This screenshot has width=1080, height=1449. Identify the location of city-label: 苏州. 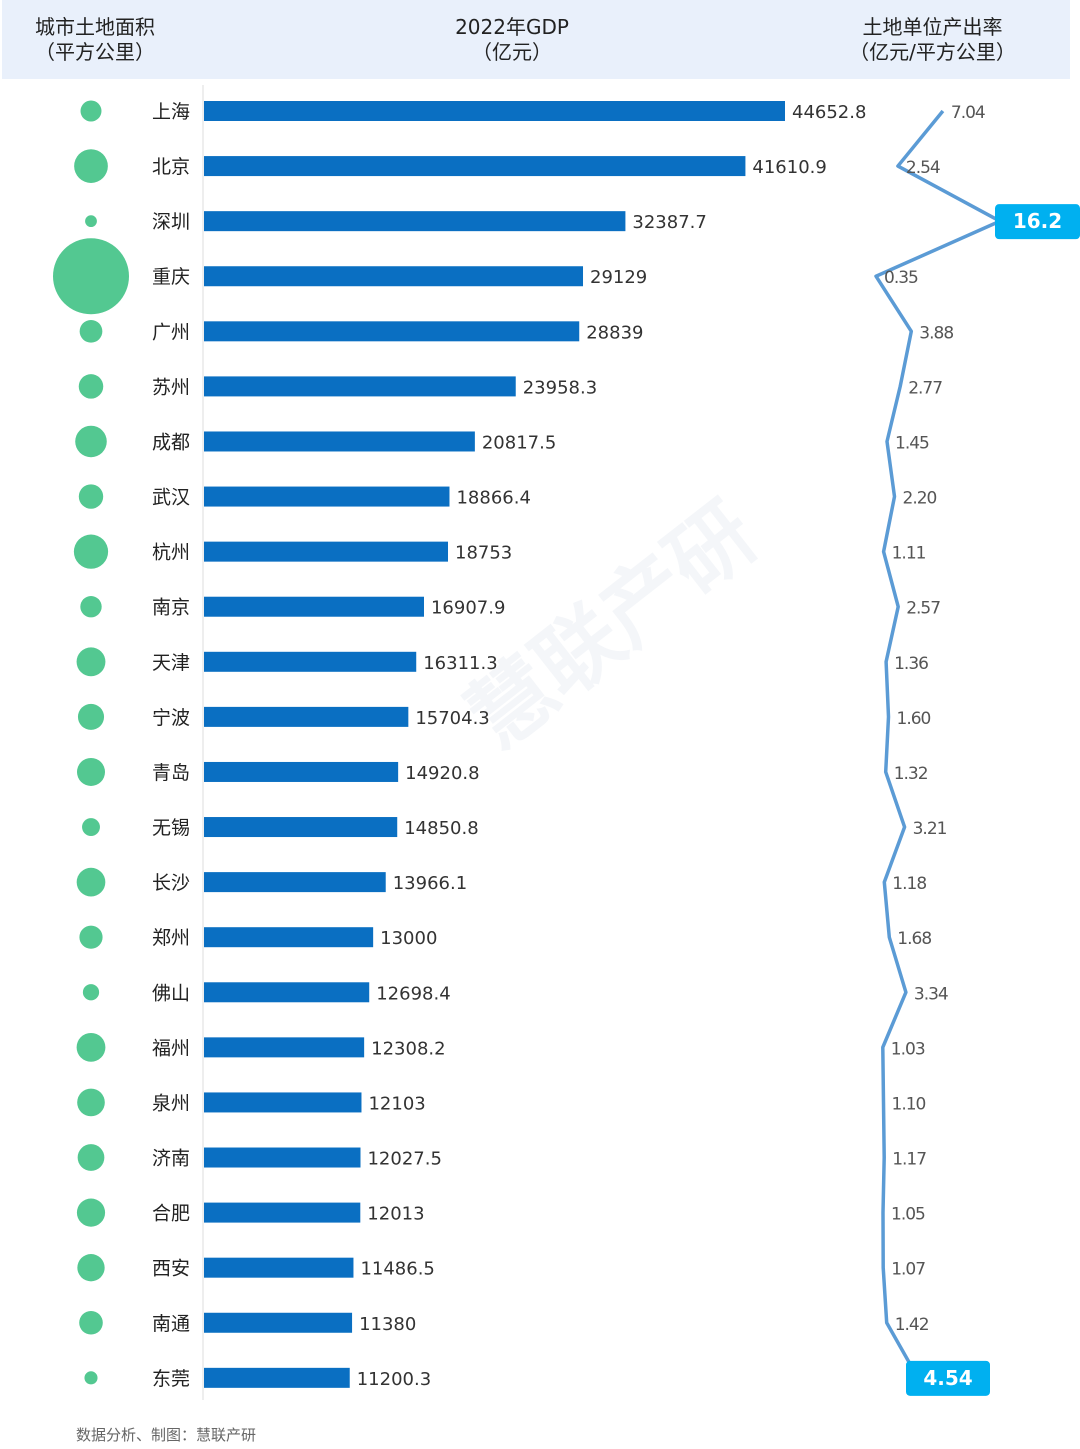
(171, 387).